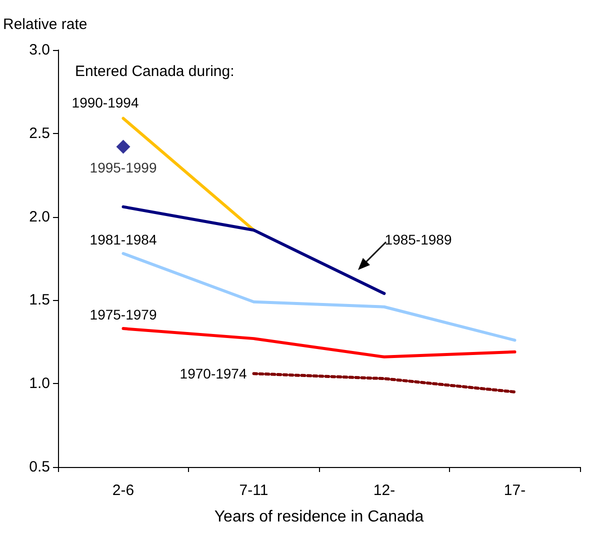 The image size is (595, 548). Describe the element at coordinates (253, 490) in the screenshot. I see `x-tick-label: 7-11` at that location.